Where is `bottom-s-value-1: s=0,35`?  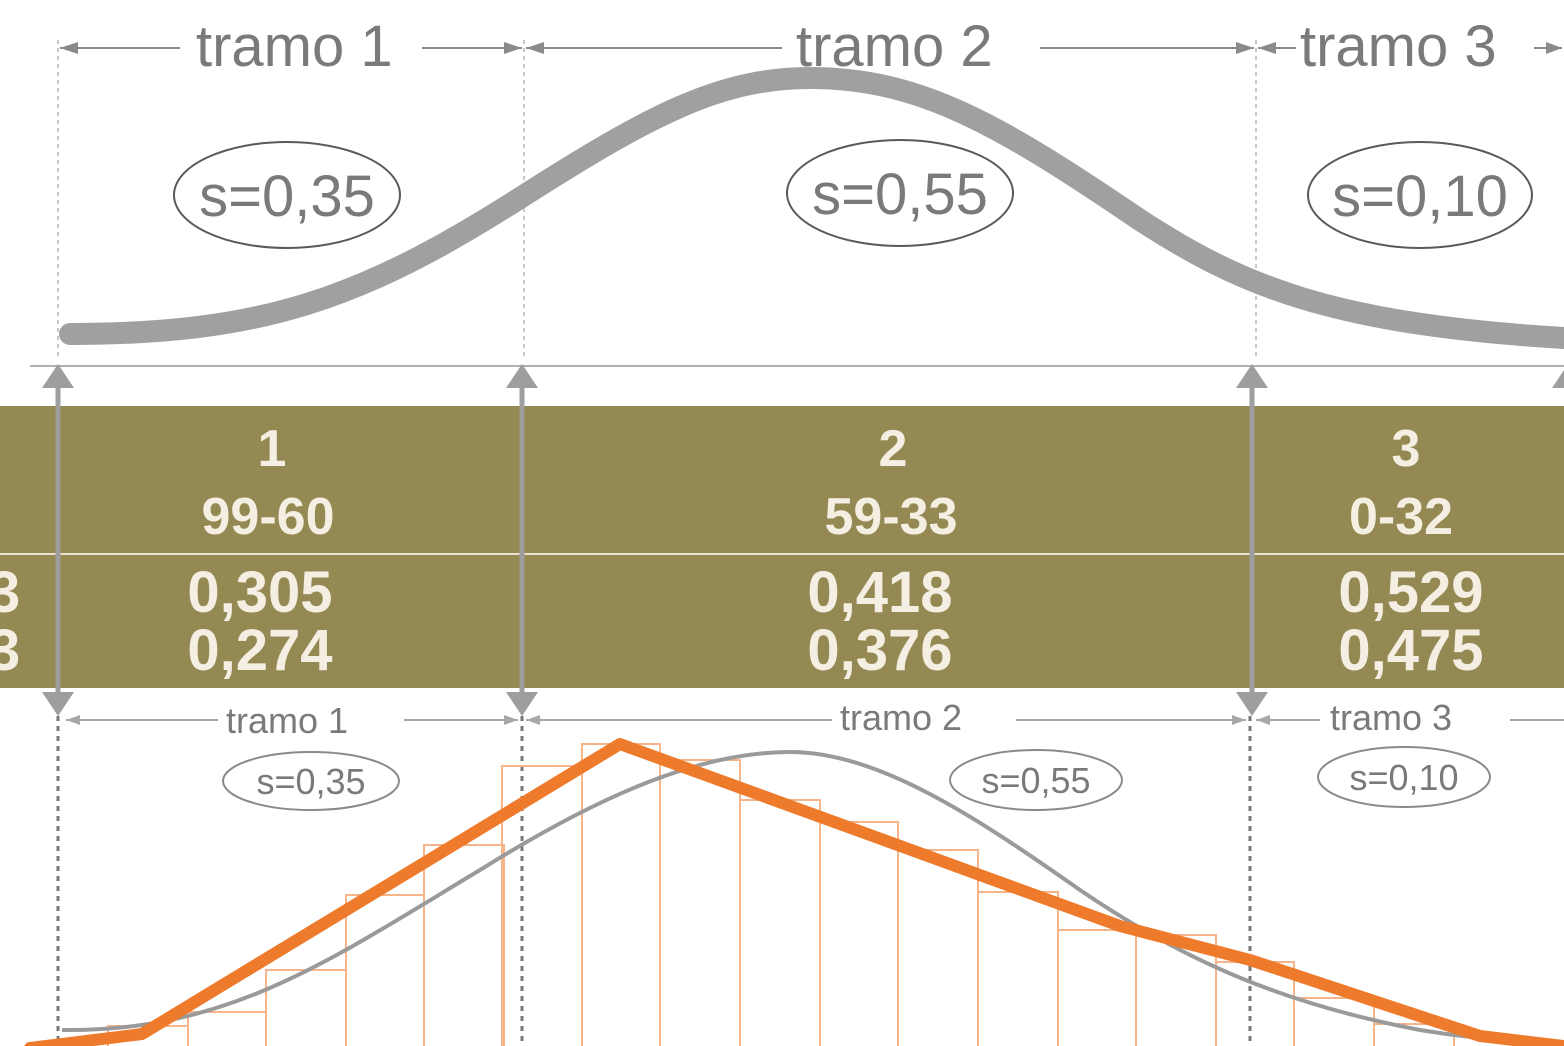
bottom-s-value-1: s=0,35 is located at coordinates (310, 781).